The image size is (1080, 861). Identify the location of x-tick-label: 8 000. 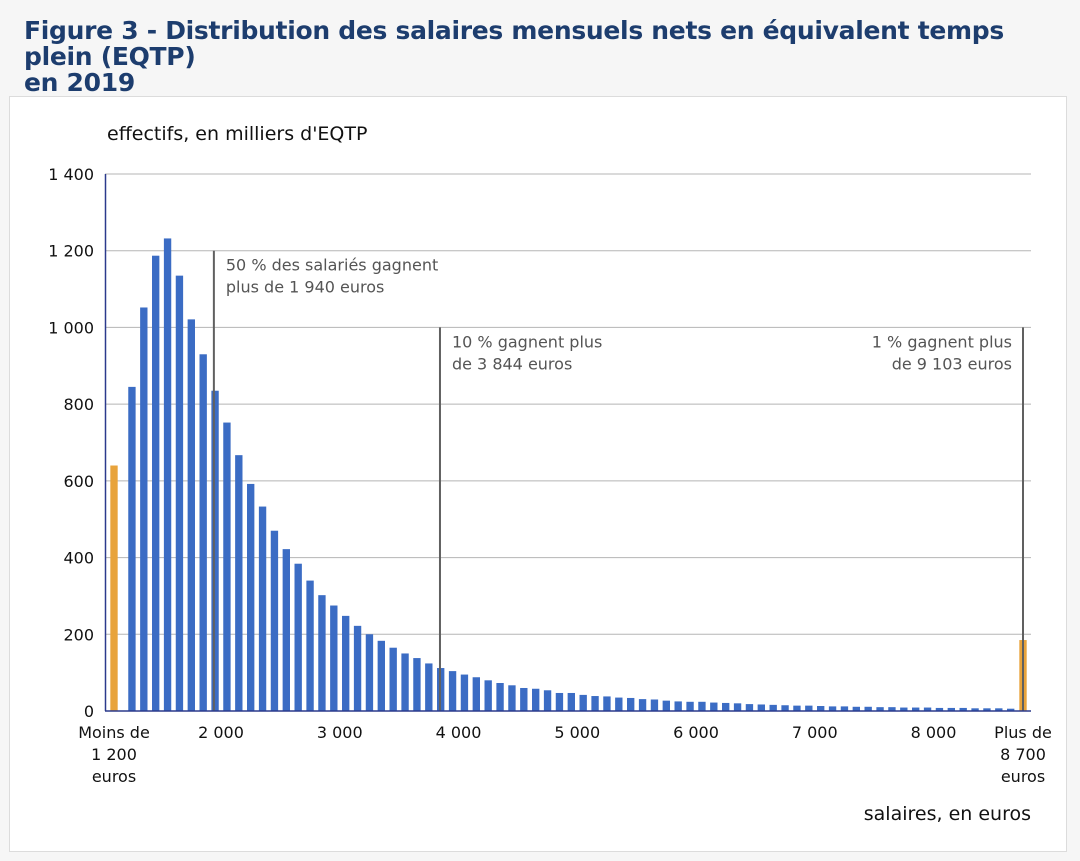
(934, 732).